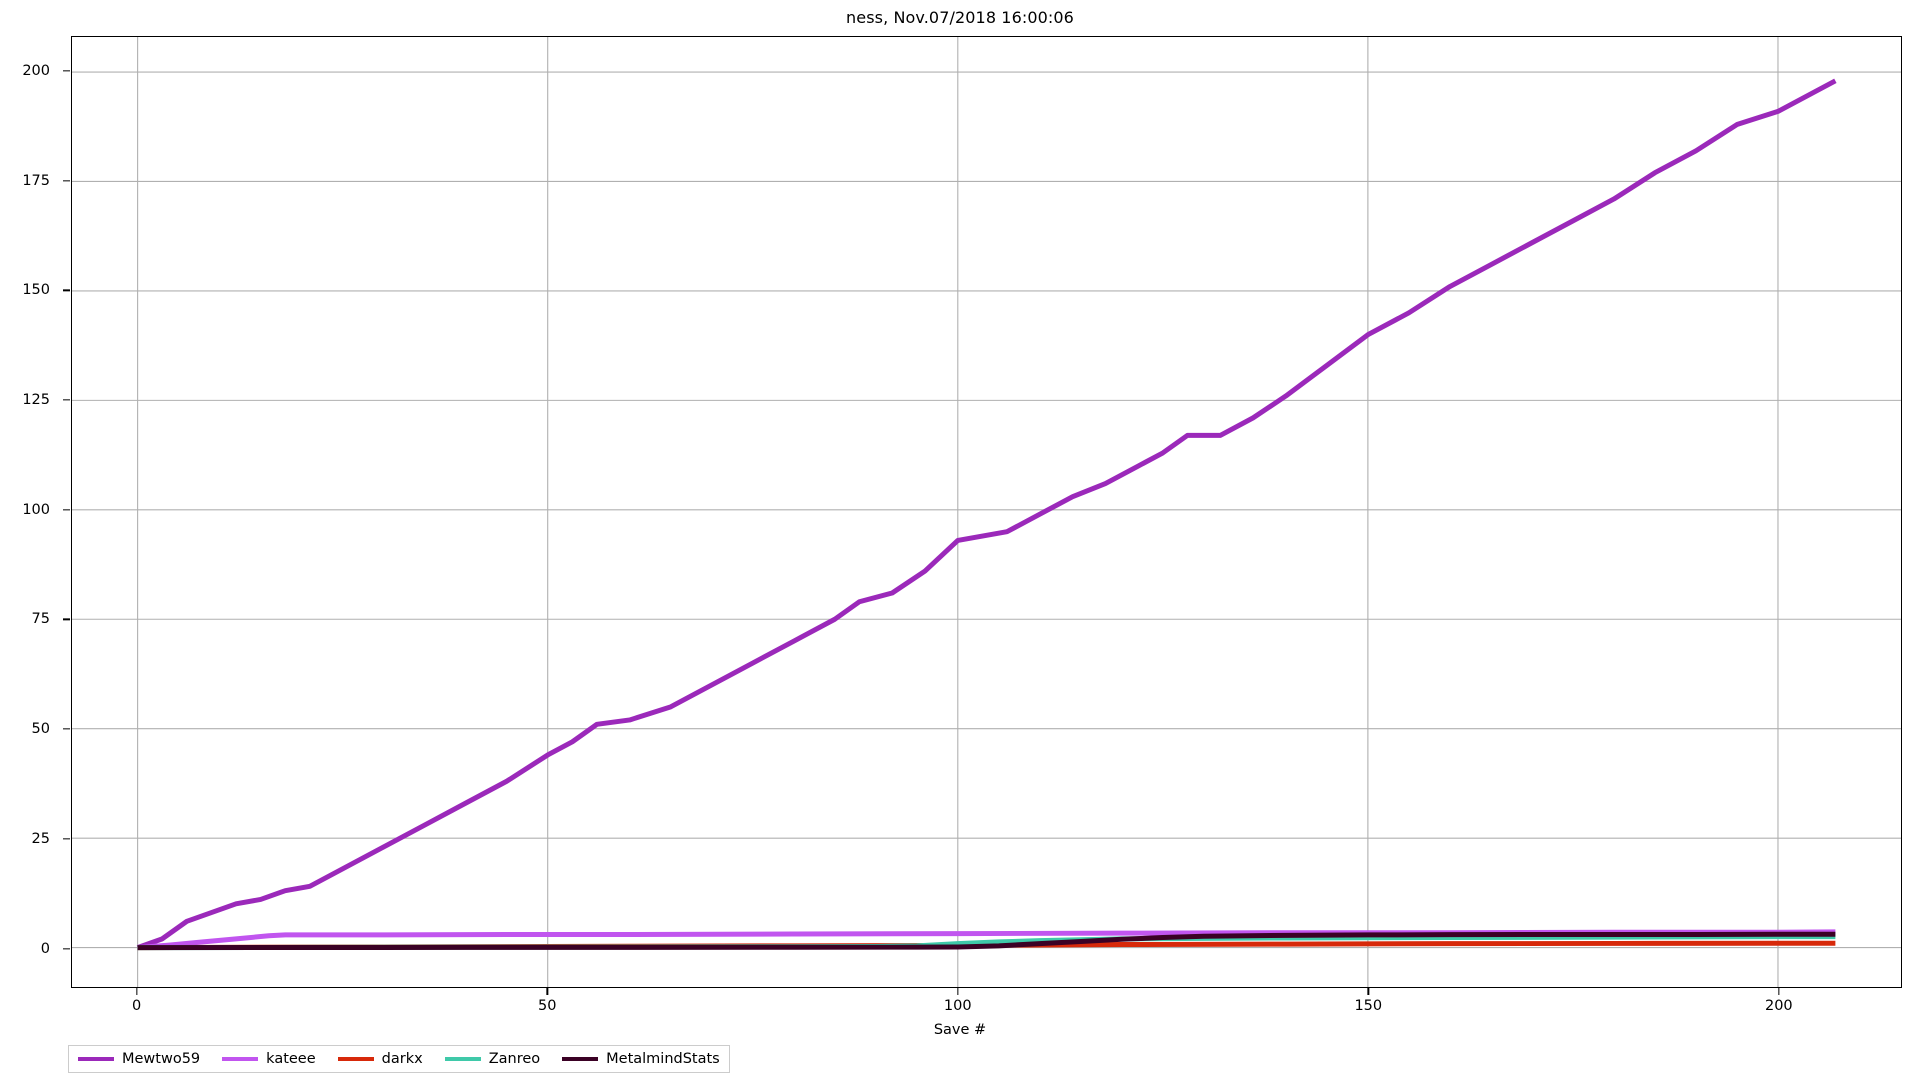 This screenshot has height=1080, width=1920. Describe the element at coordinates (40, 838) in the screenshot. I see `y-tick-label: 25` at that location.